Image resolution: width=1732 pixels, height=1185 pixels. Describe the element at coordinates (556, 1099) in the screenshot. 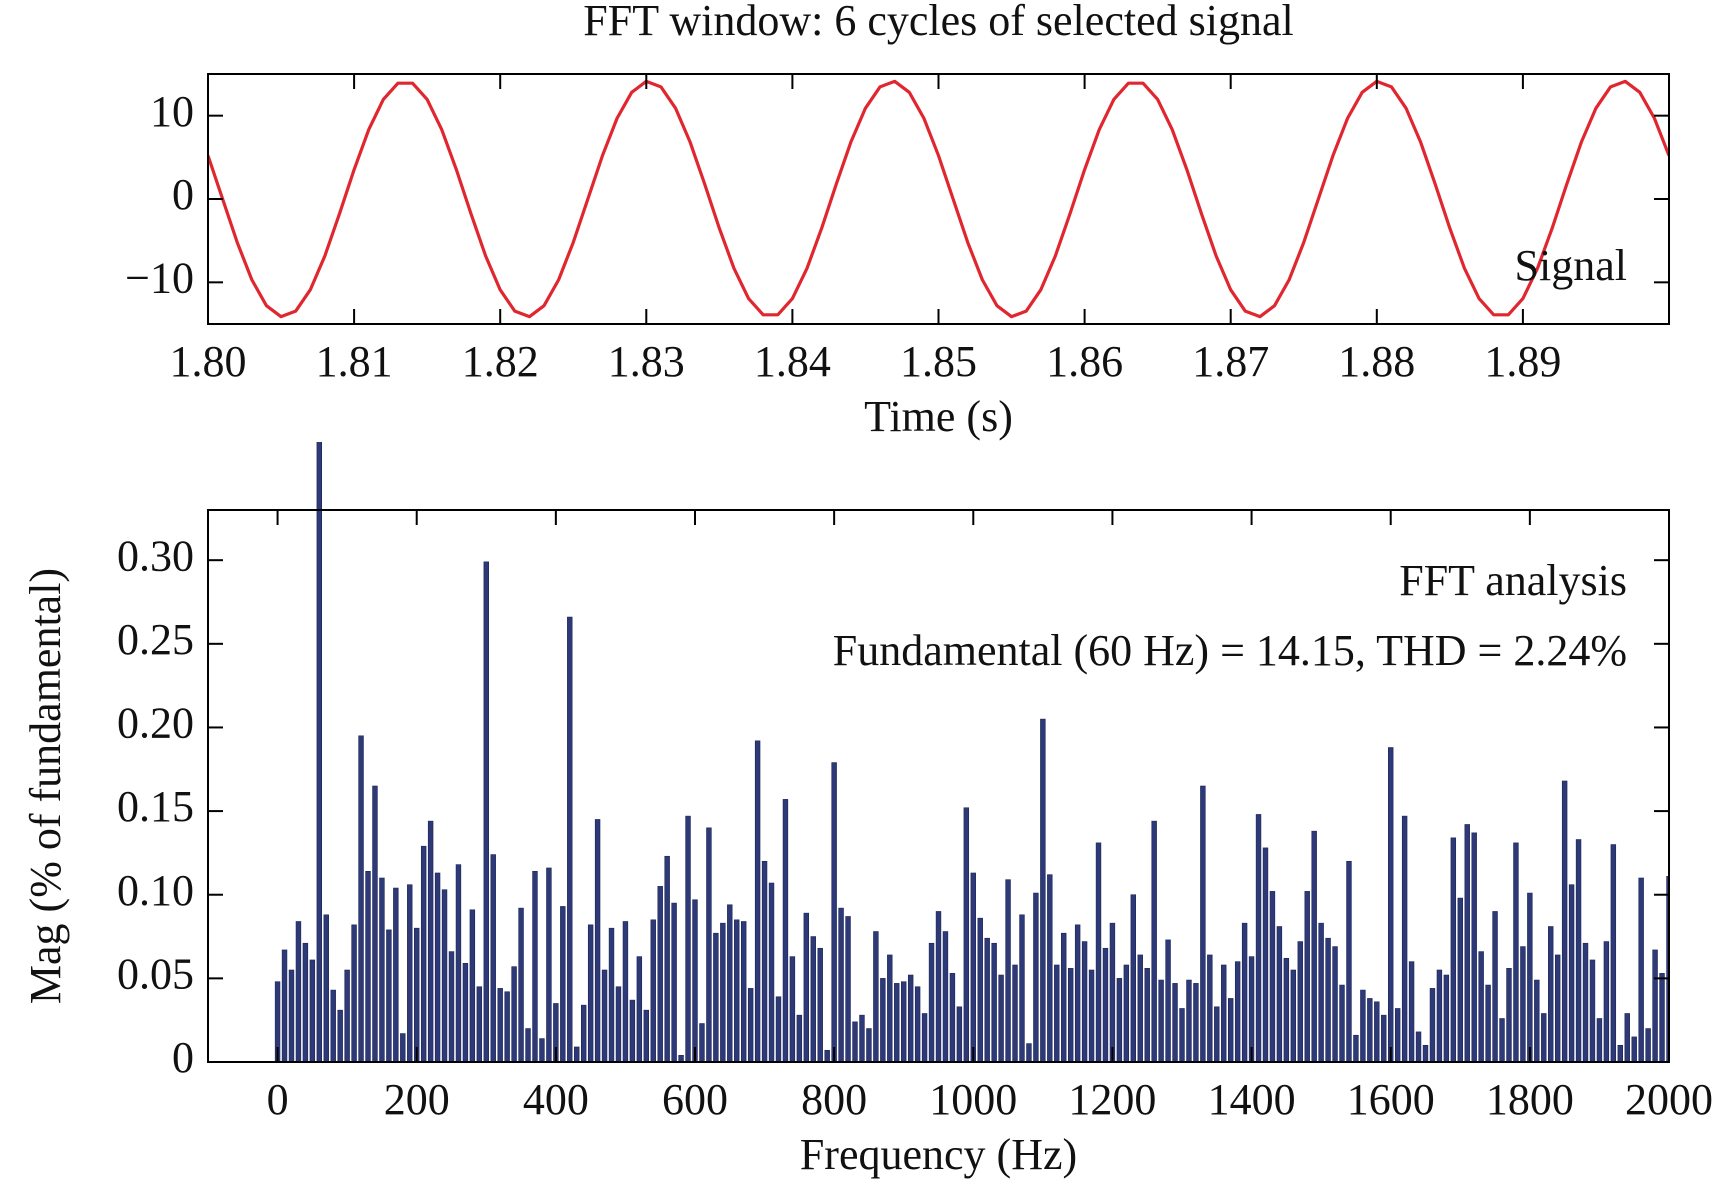

I see `x-tick-label: 400` at that location.